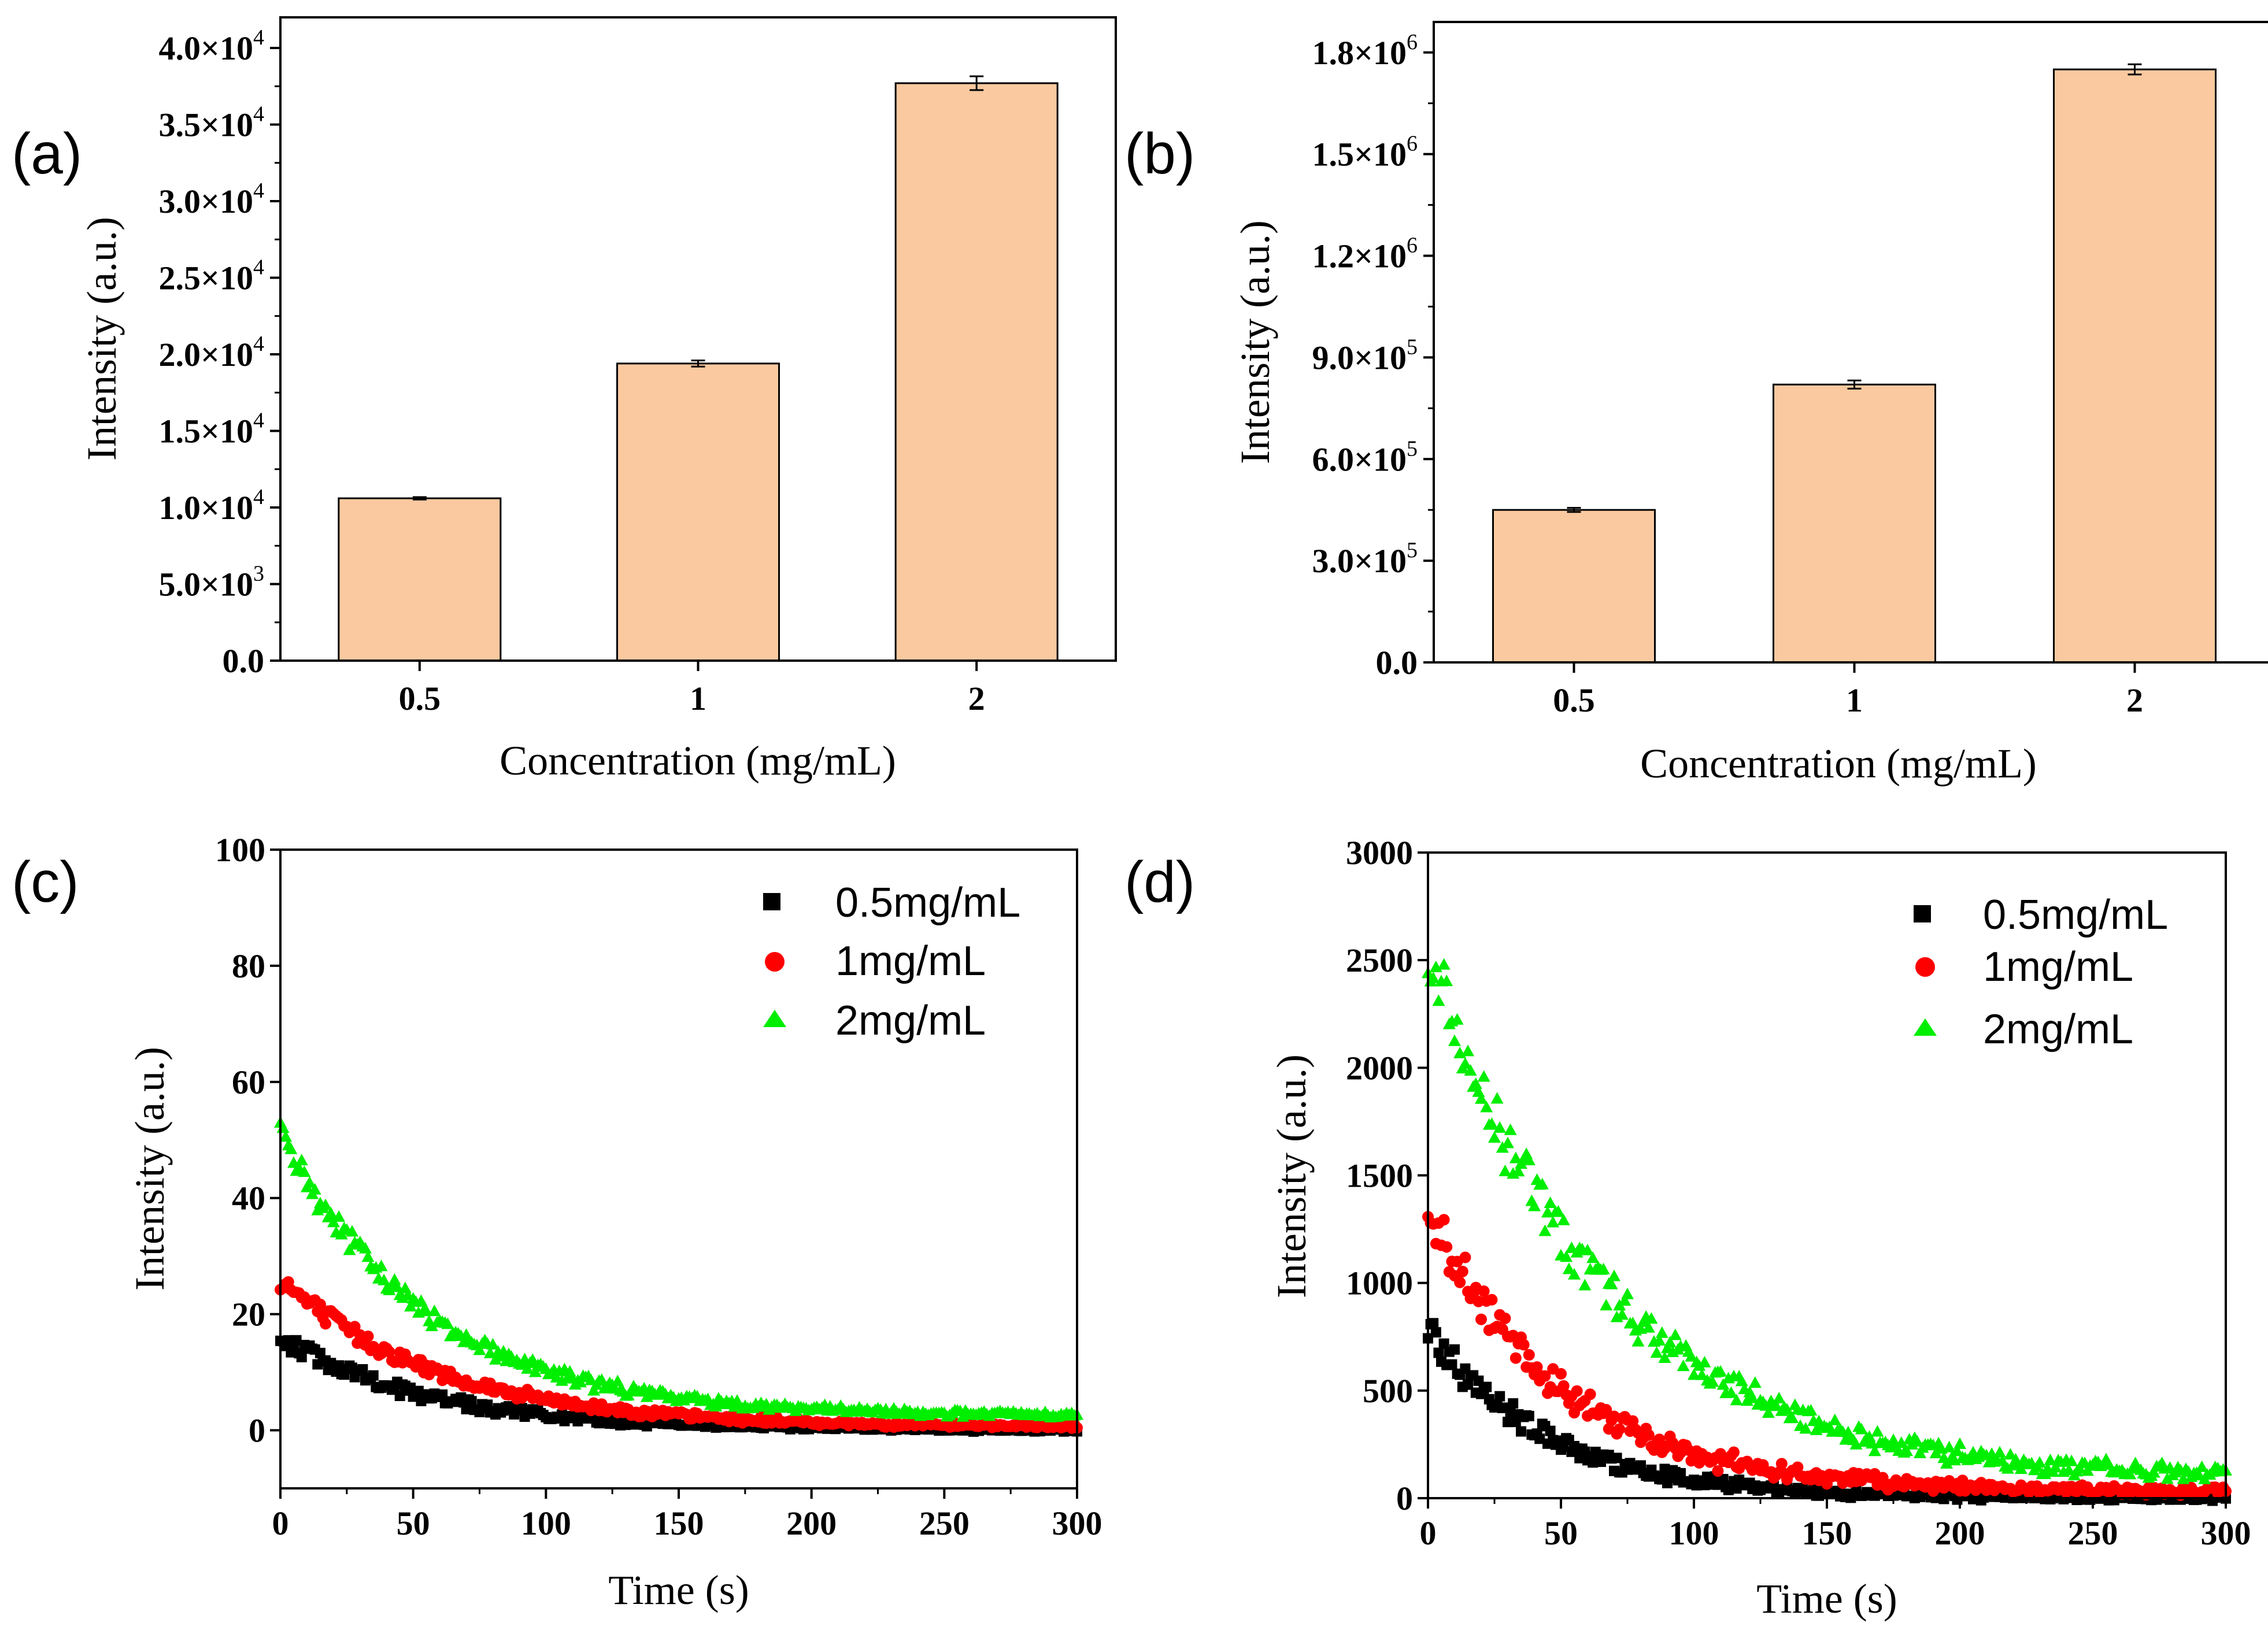 The image size is (2268, 1634). What do you see at coordinates (1379, 1283) in the screenshot?
I see `ytick-label-d-2: 1000` at bounding box center [1379, 1283].